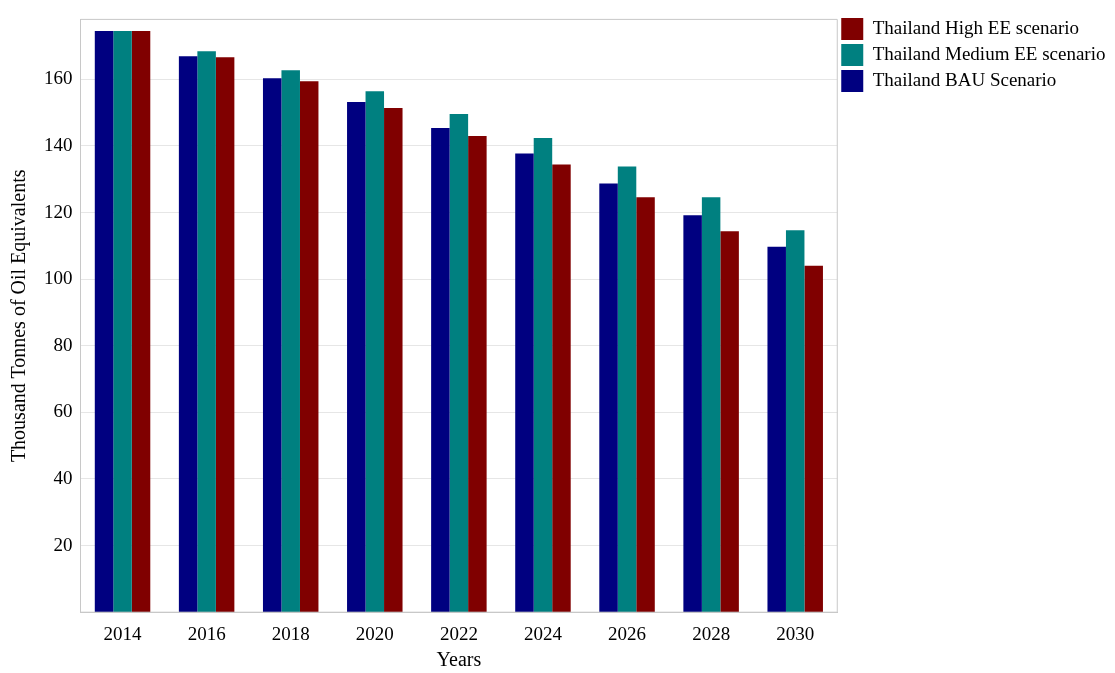 Image resolution: width=1115 pixels, height=673 pixels. I want to click on legend-label: Thailand High EE scenario, so click(976, 27).